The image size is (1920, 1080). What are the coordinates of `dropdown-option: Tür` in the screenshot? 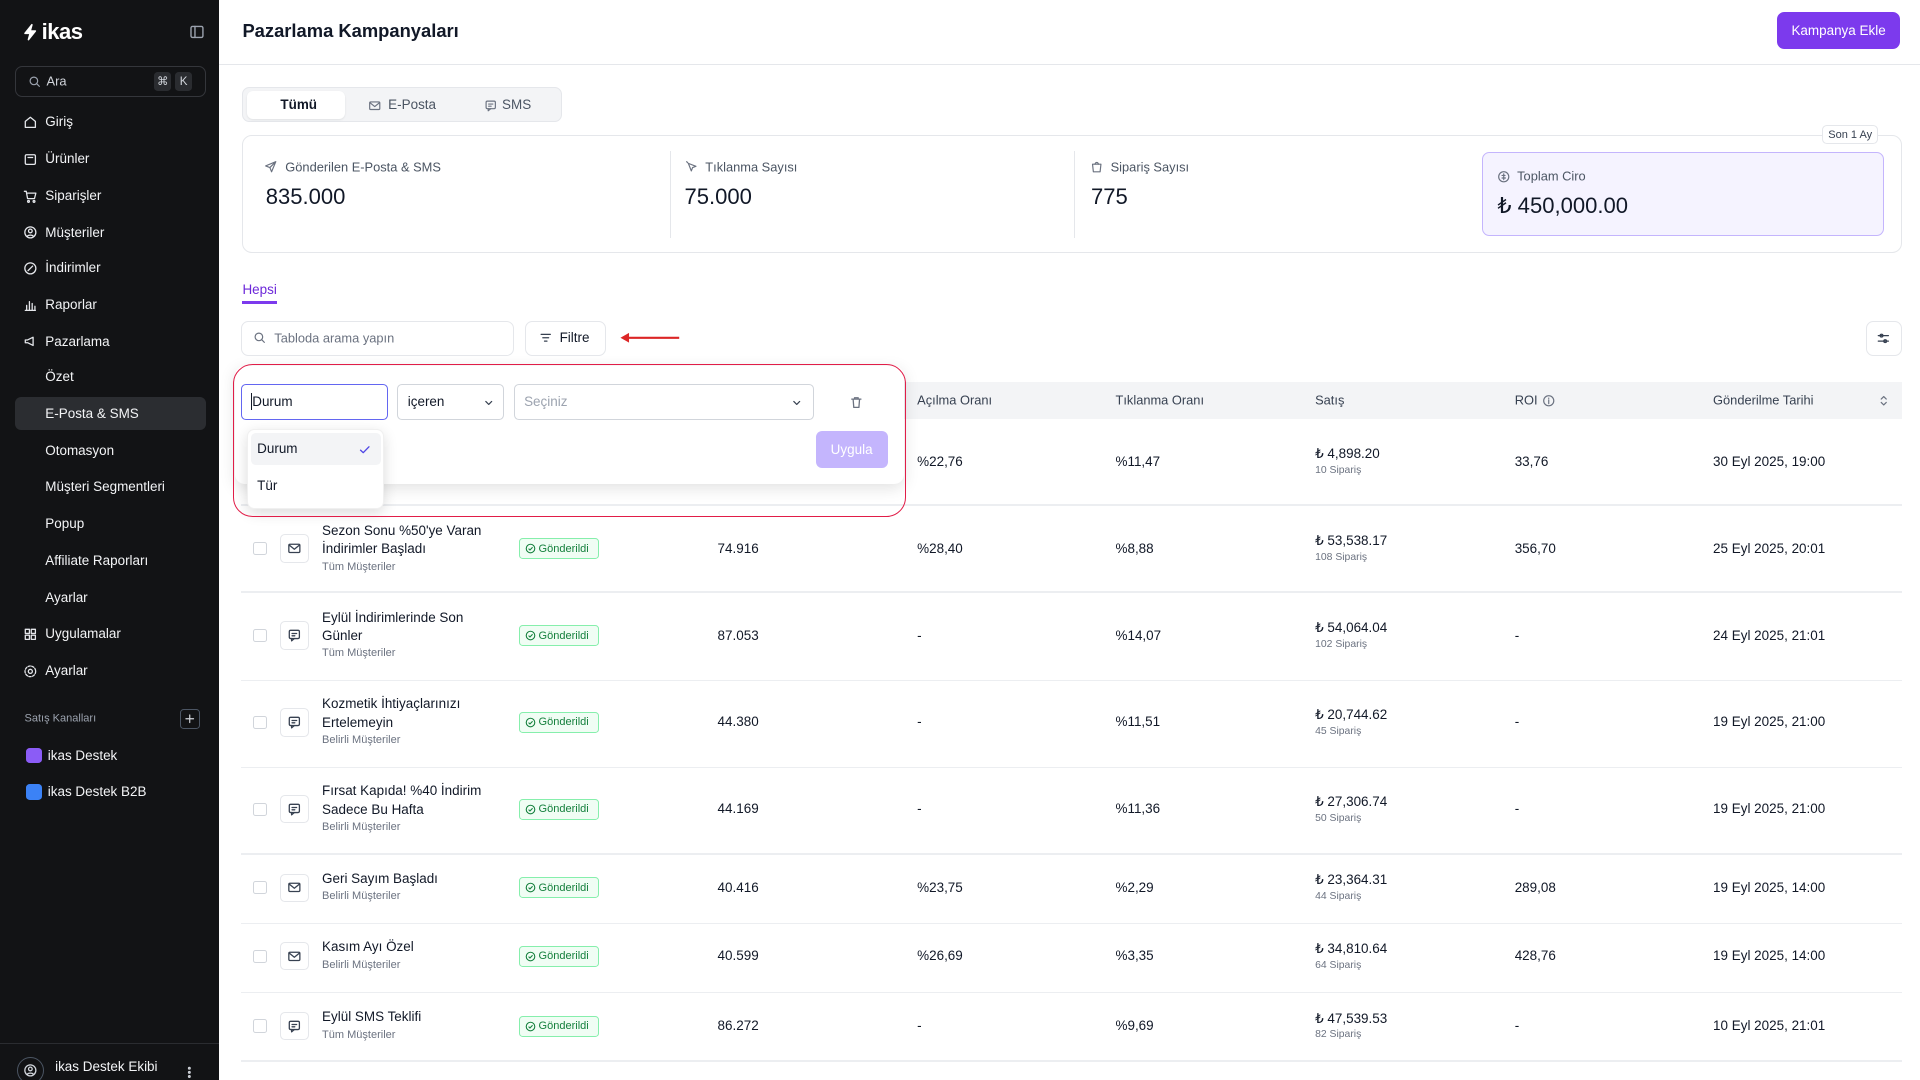 It's located at (267, 486).